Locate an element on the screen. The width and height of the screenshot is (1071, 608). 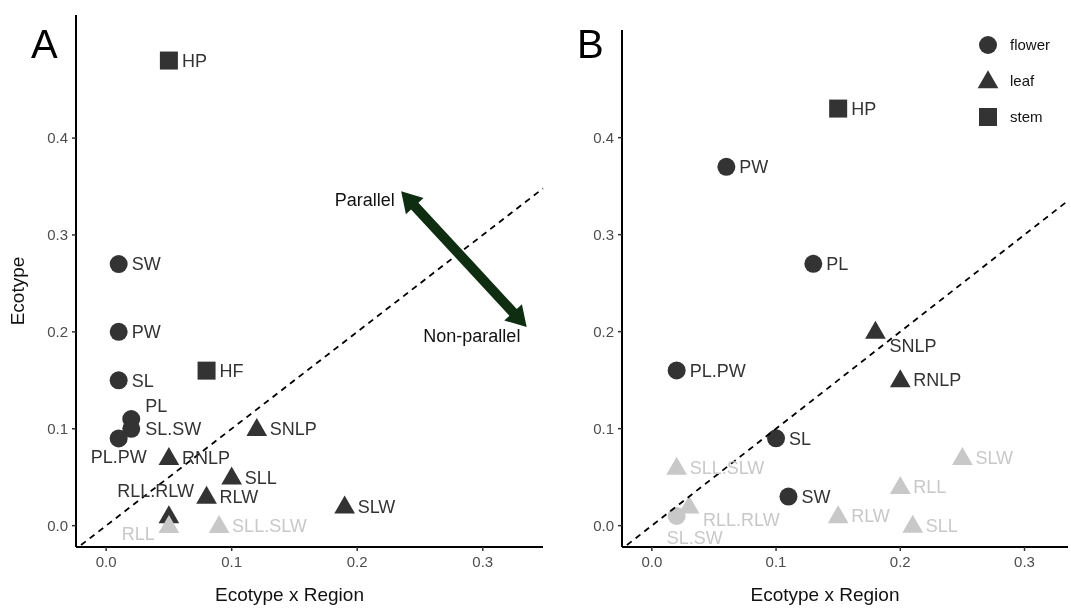
legend-label: leaf is located at coordinates (1023, 81).